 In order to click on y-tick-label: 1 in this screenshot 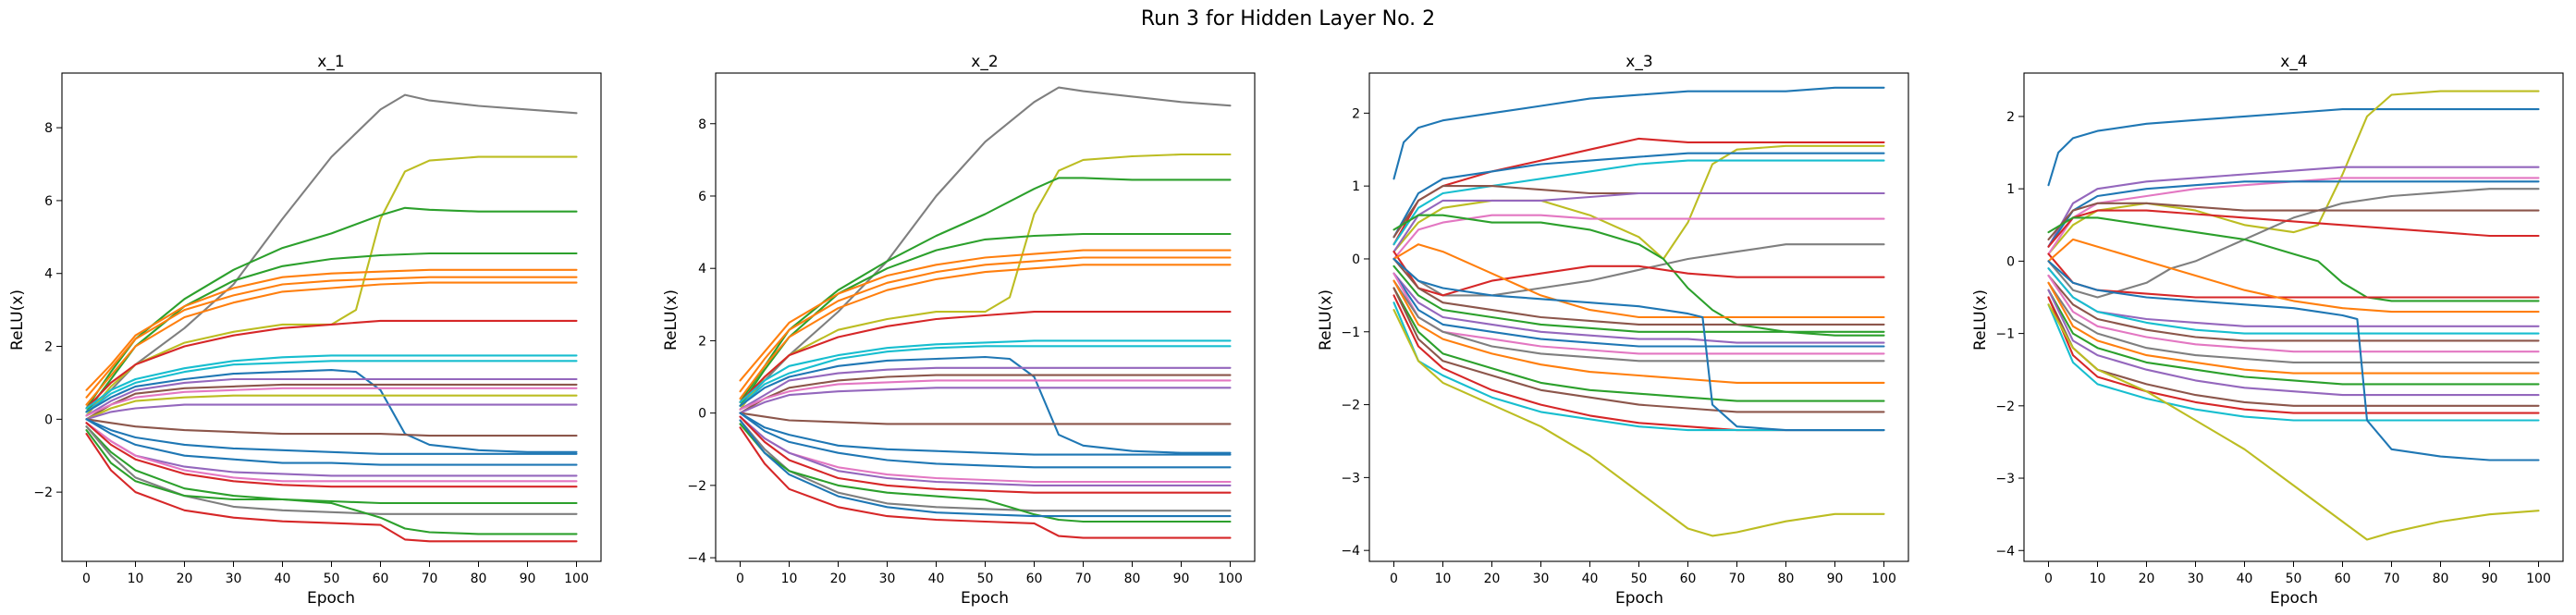, I will do `click(1356, 186)`.